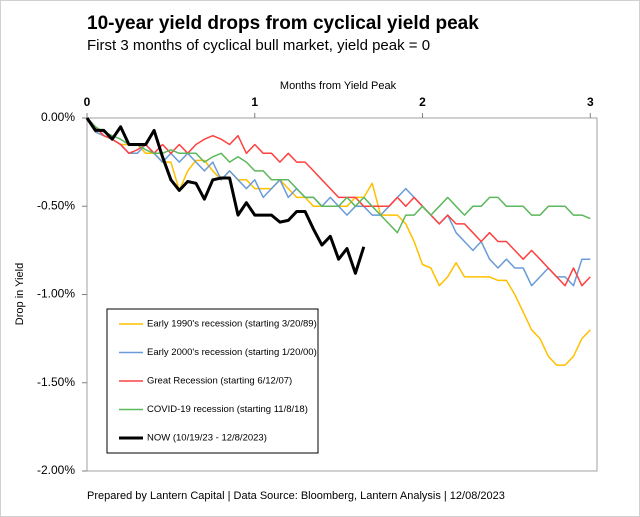  What do you see at coordinates (590, 102) in the screenshot?
I see `x-tick-label: 3` at bounding box center [590, 102].